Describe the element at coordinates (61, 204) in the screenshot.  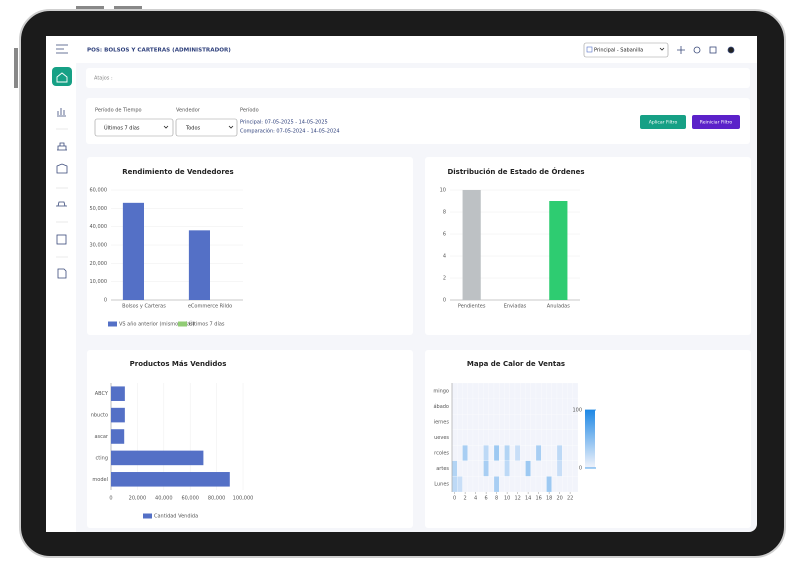
I see `cart-icon` at that location.